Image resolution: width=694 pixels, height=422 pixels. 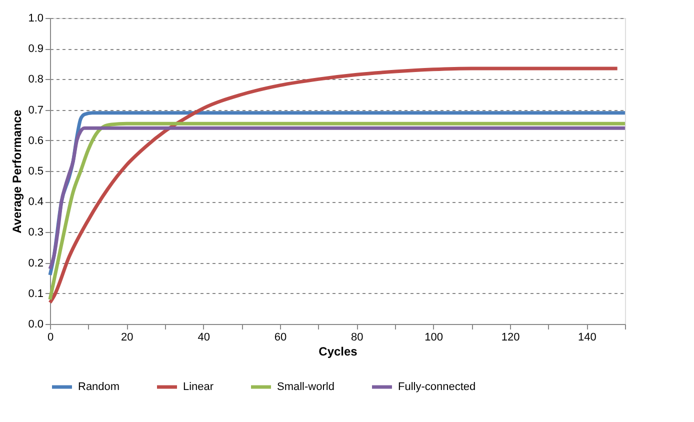 What do you see at coordinates (36, 172) in the screenshot?
I see `y-tick-label: 0.5` at bounding box center [36, 172].